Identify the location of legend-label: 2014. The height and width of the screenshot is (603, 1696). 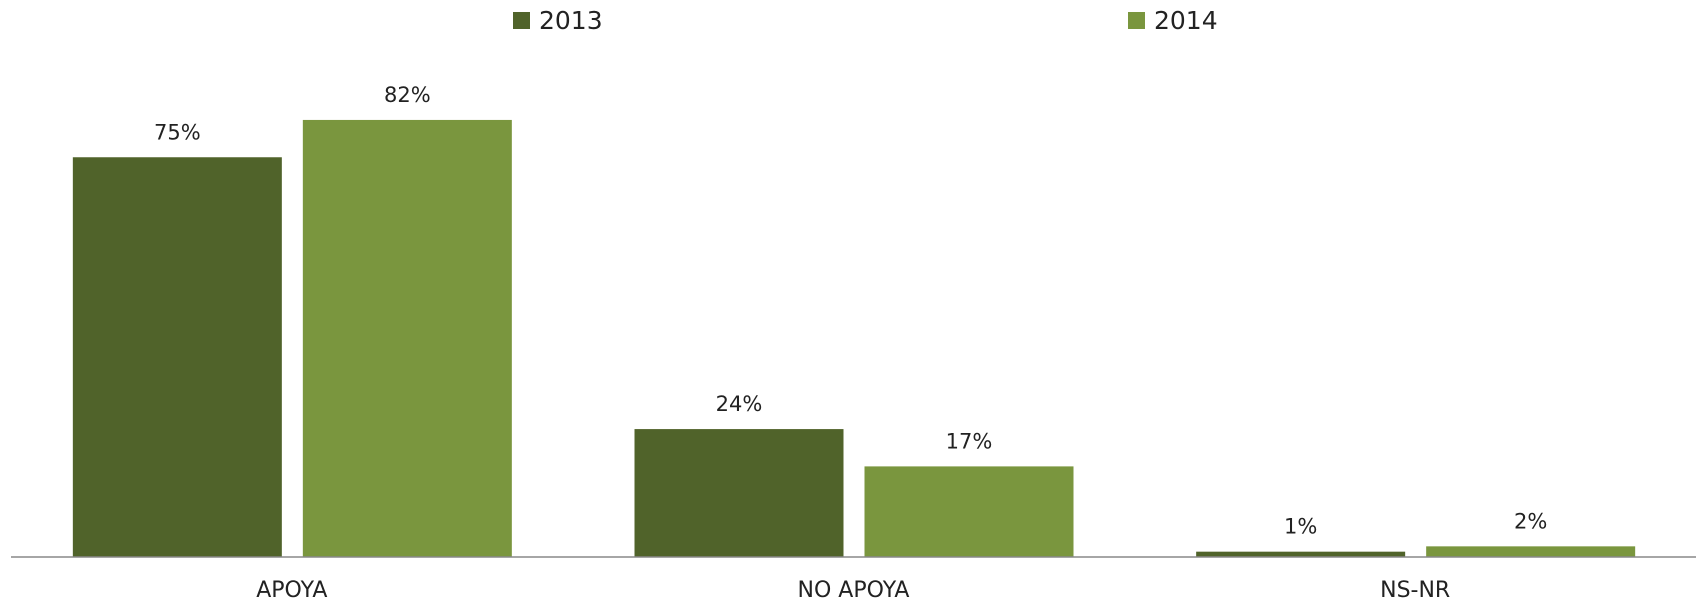
(1186, 20).